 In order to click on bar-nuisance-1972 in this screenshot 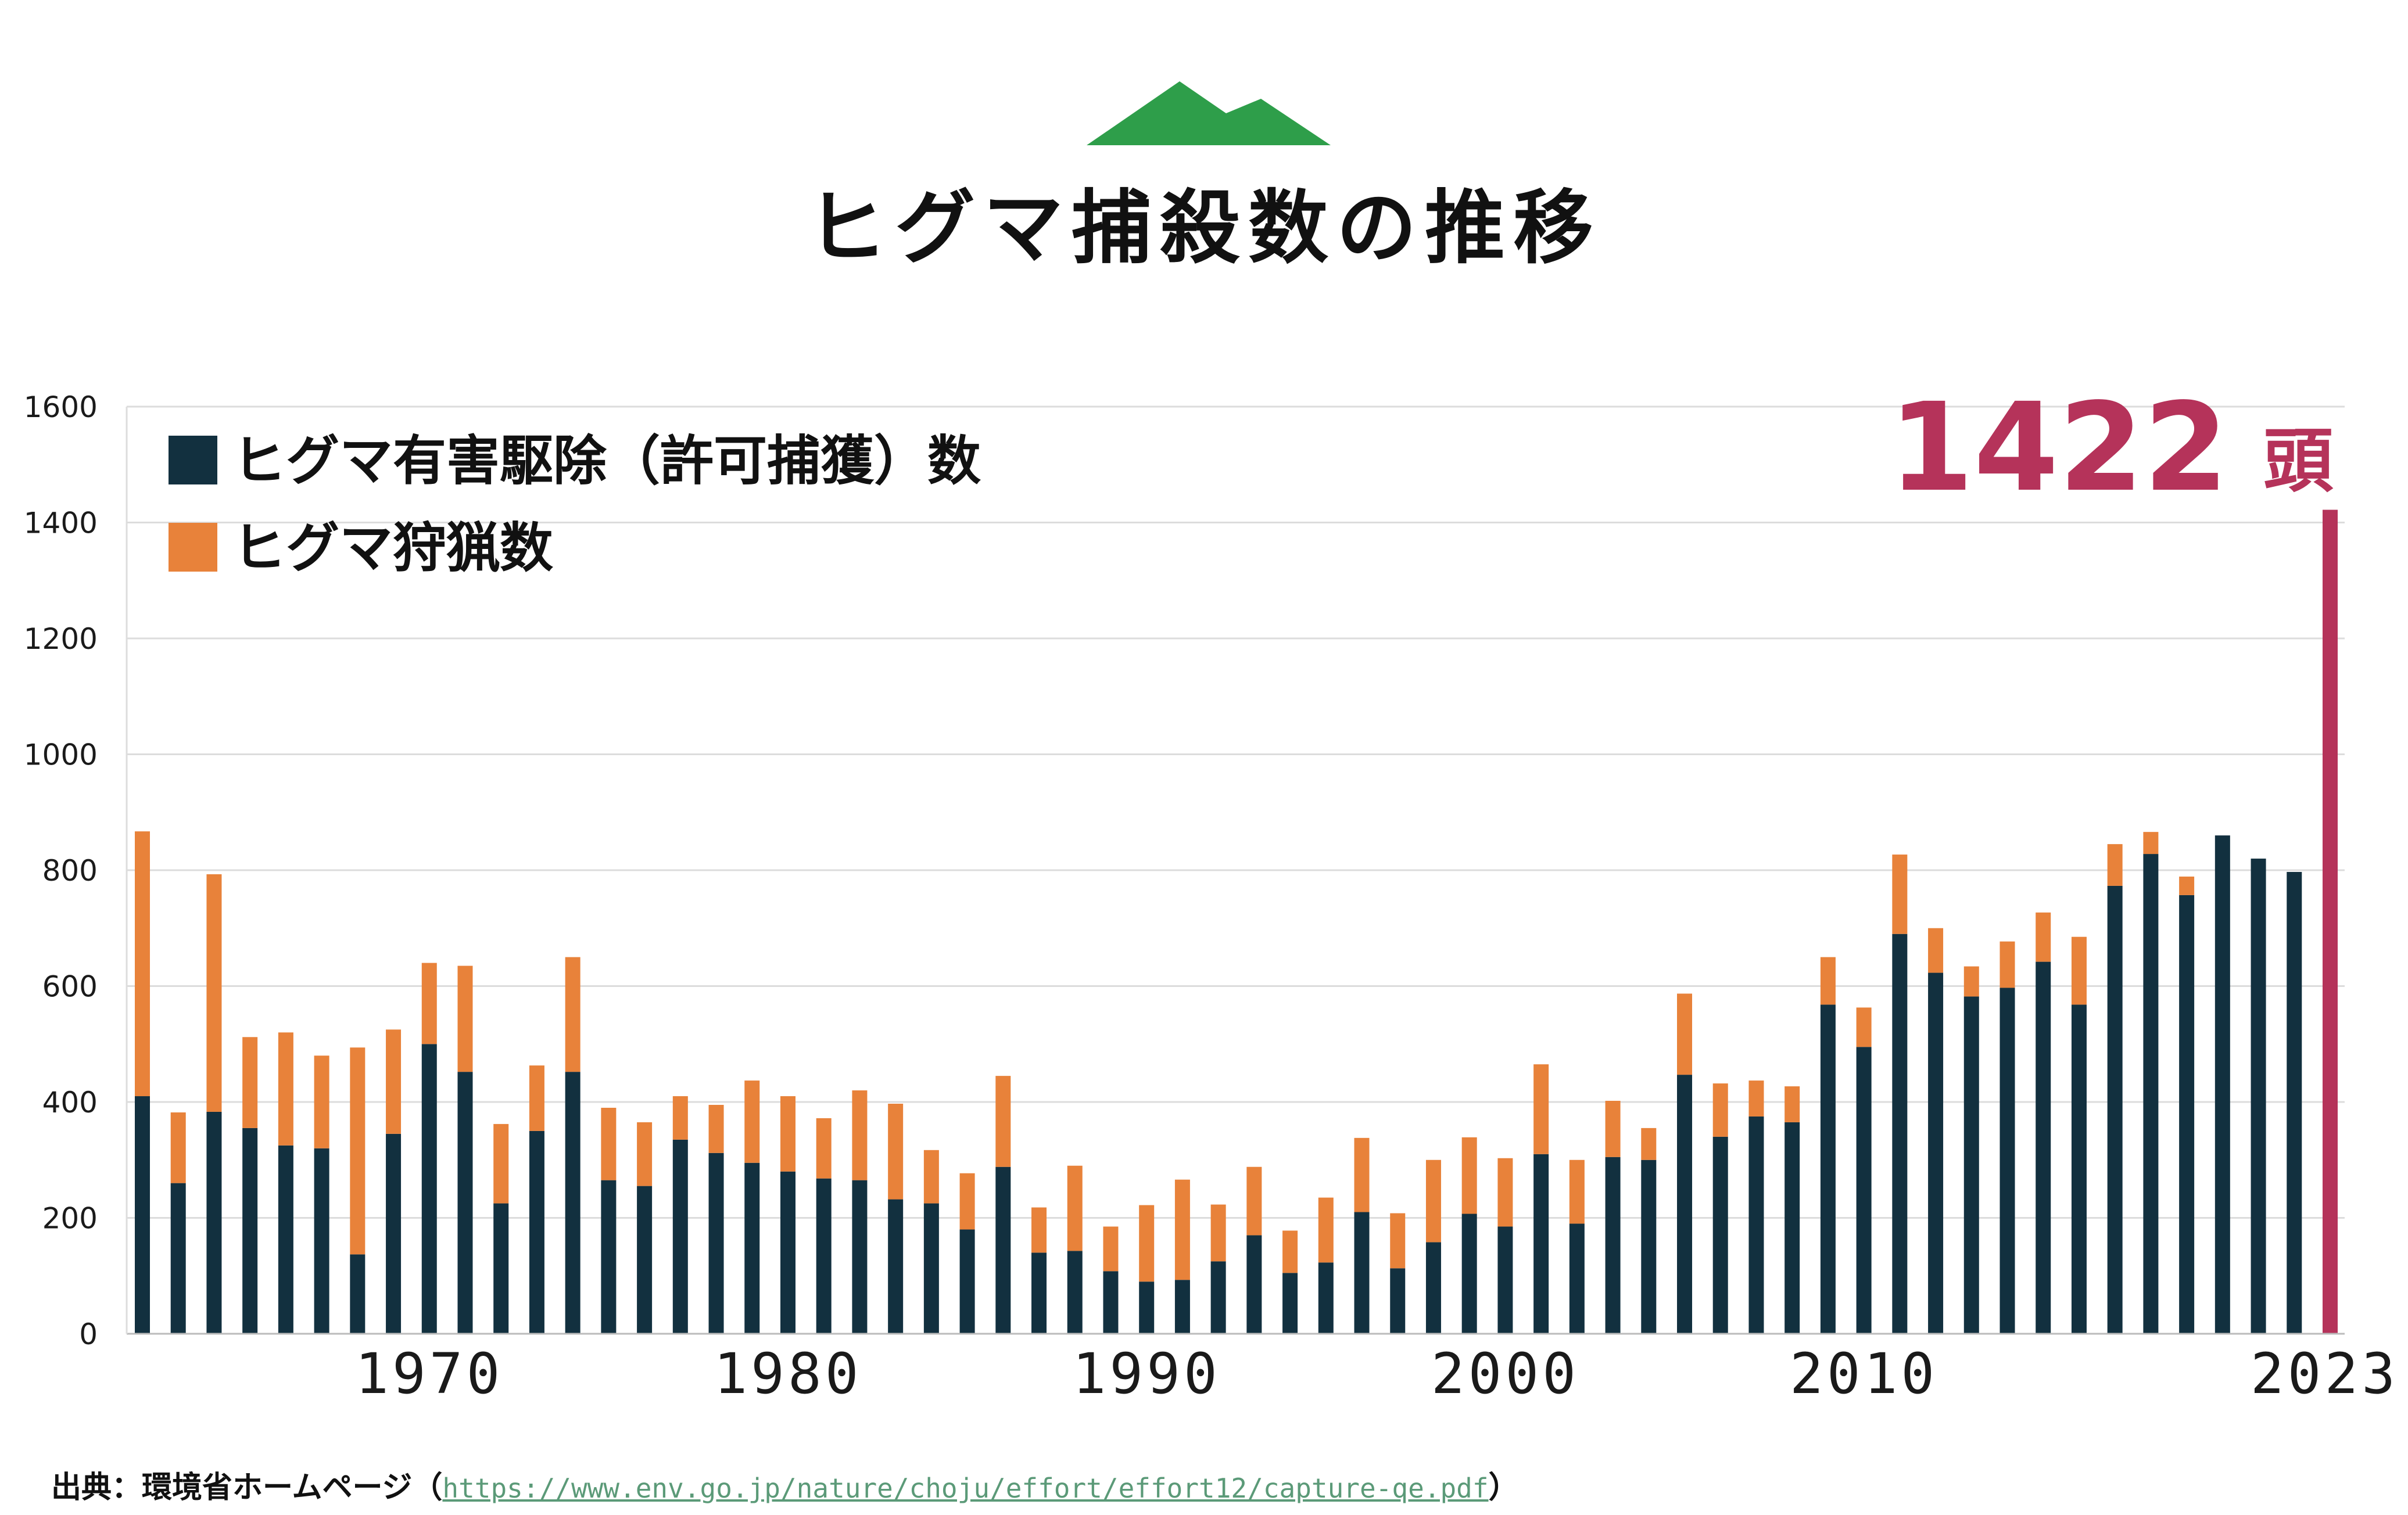, I will do `click(501, 1268)`.